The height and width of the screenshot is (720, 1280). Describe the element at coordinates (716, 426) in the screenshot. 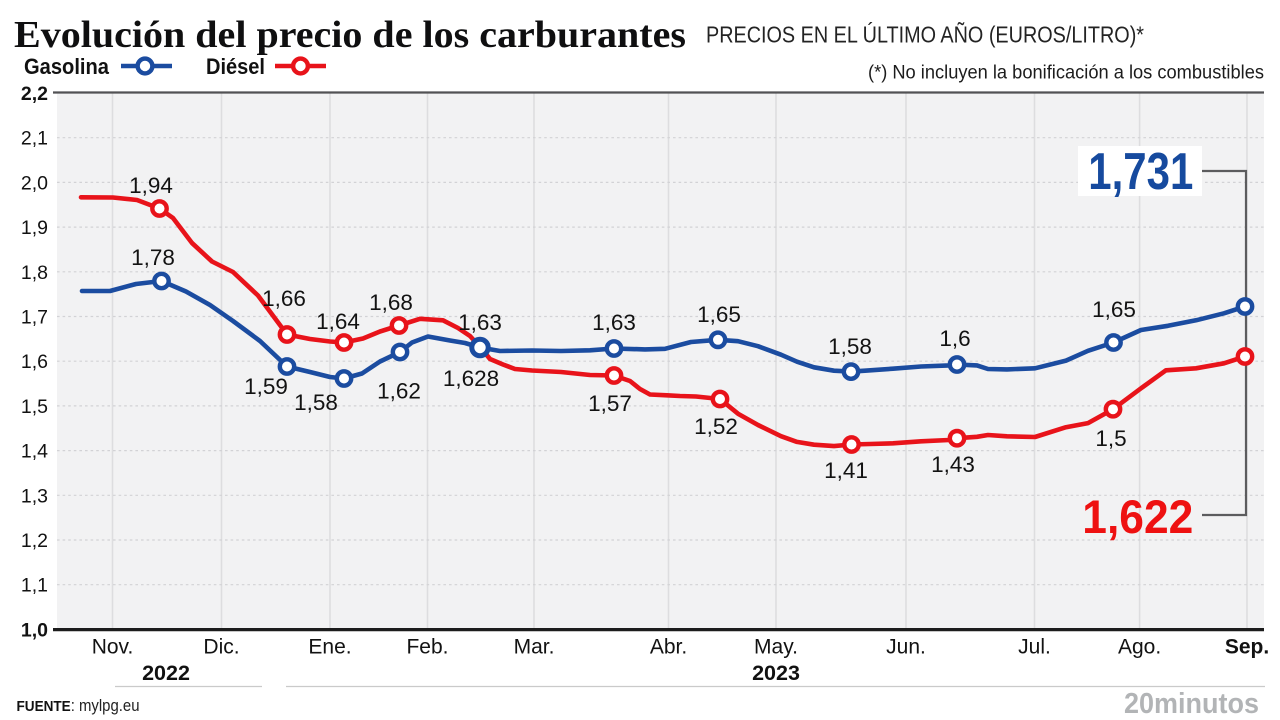

I see `svg-text: 1,52` at that location.